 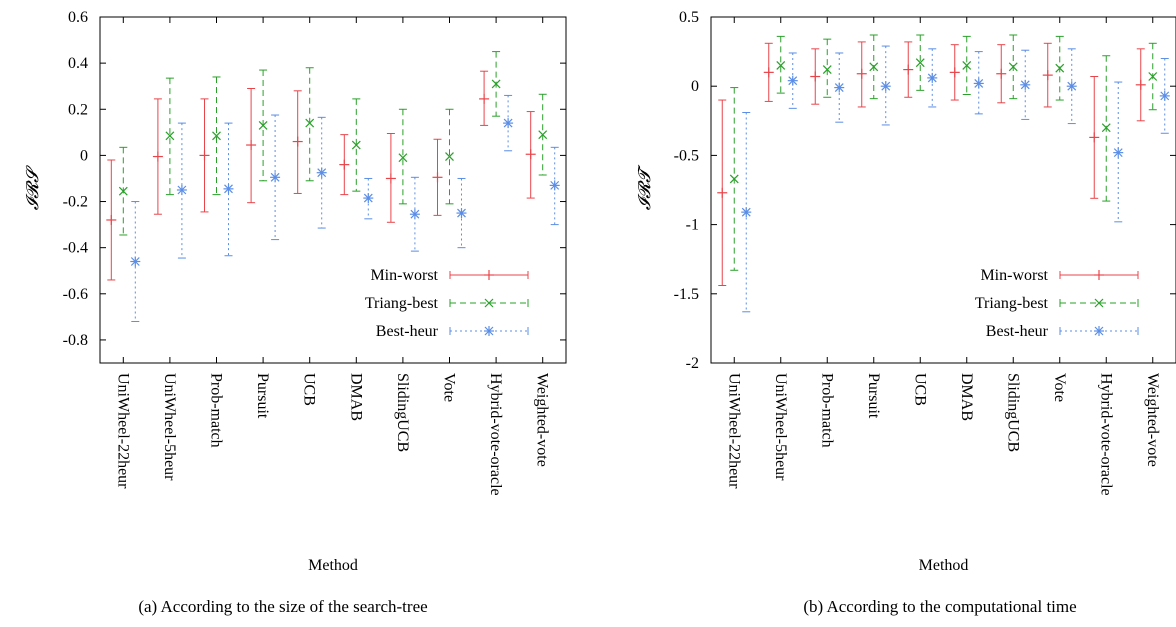 I want to click on legend-label: Min-worst, so click(x=1014, y=275).